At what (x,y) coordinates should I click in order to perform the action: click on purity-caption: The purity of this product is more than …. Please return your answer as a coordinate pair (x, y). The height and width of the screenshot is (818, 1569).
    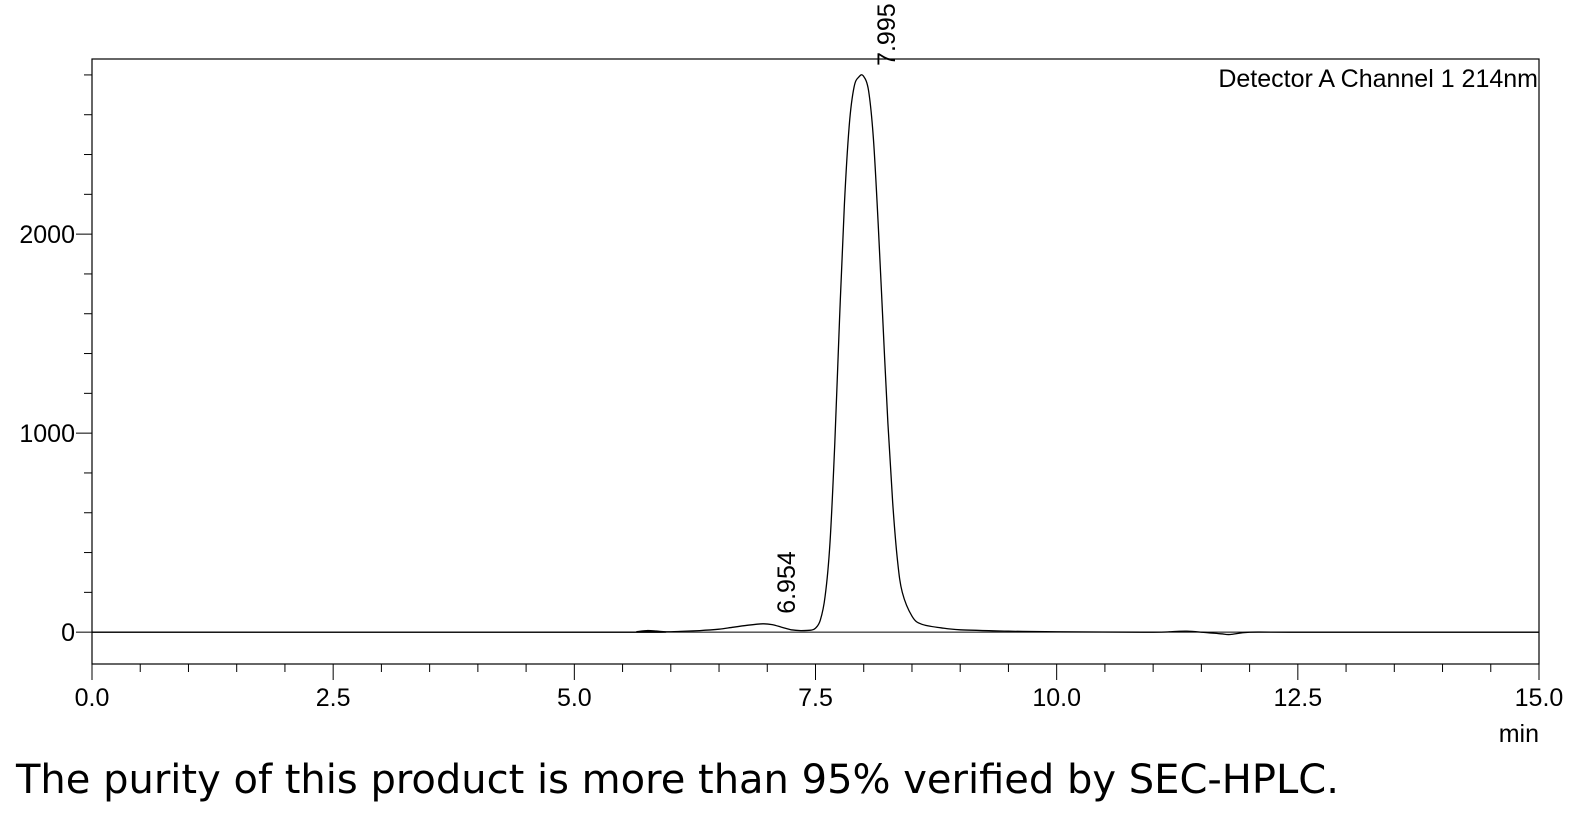
    Looking at the image, I should click on (677, 780).